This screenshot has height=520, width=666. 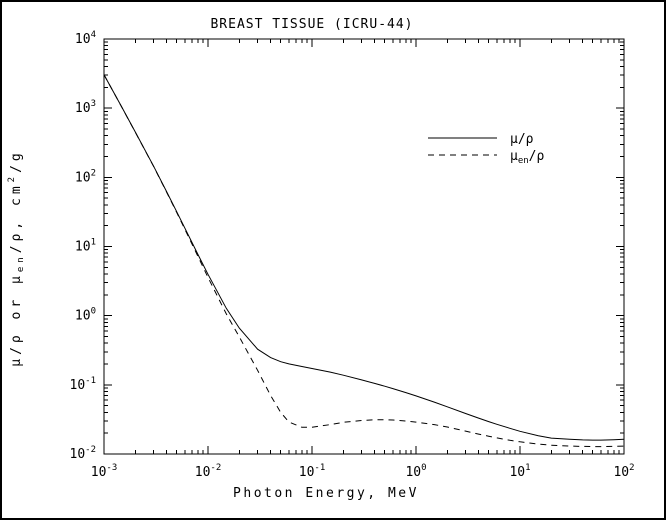 I want to click on y-axis-label: μ/ρ or μen/ρ, cm2/g, so click(x=16, y=258).